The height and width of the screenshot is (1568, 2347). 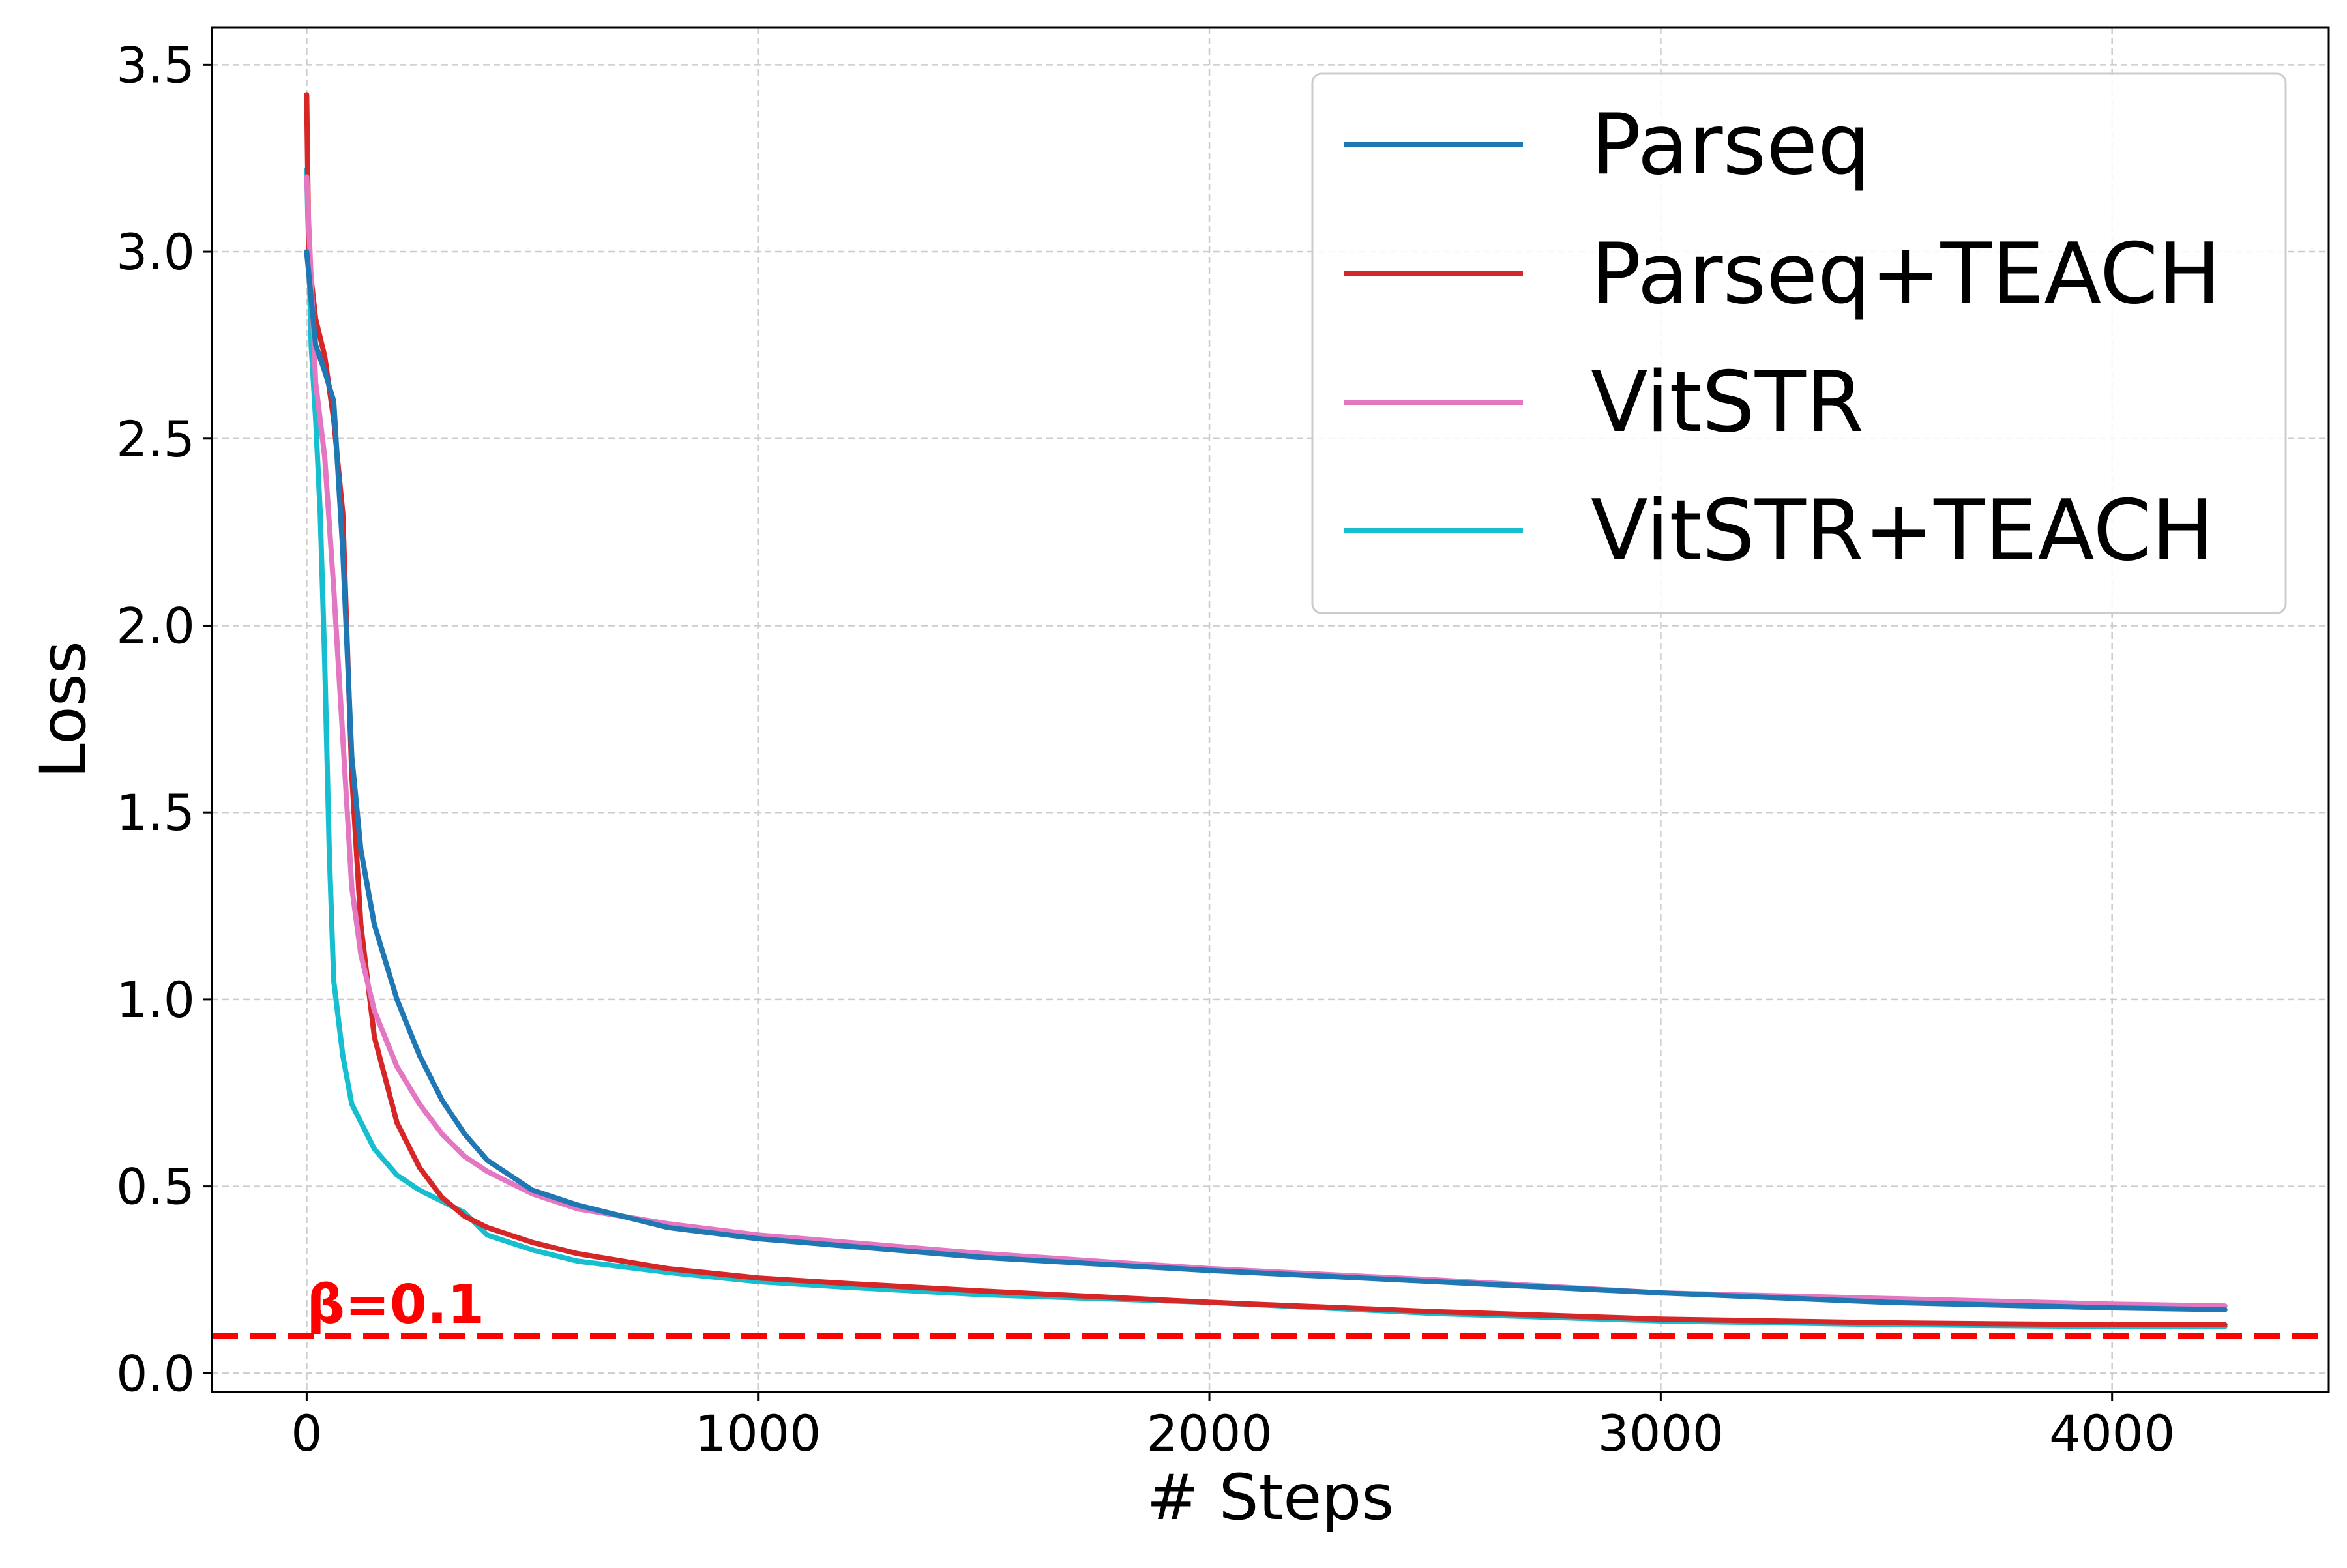 What do you see at coordinates (1727, 403) in the screenshot?
I see `legend-label: VitSTR` at bounding box center [1727, 403].